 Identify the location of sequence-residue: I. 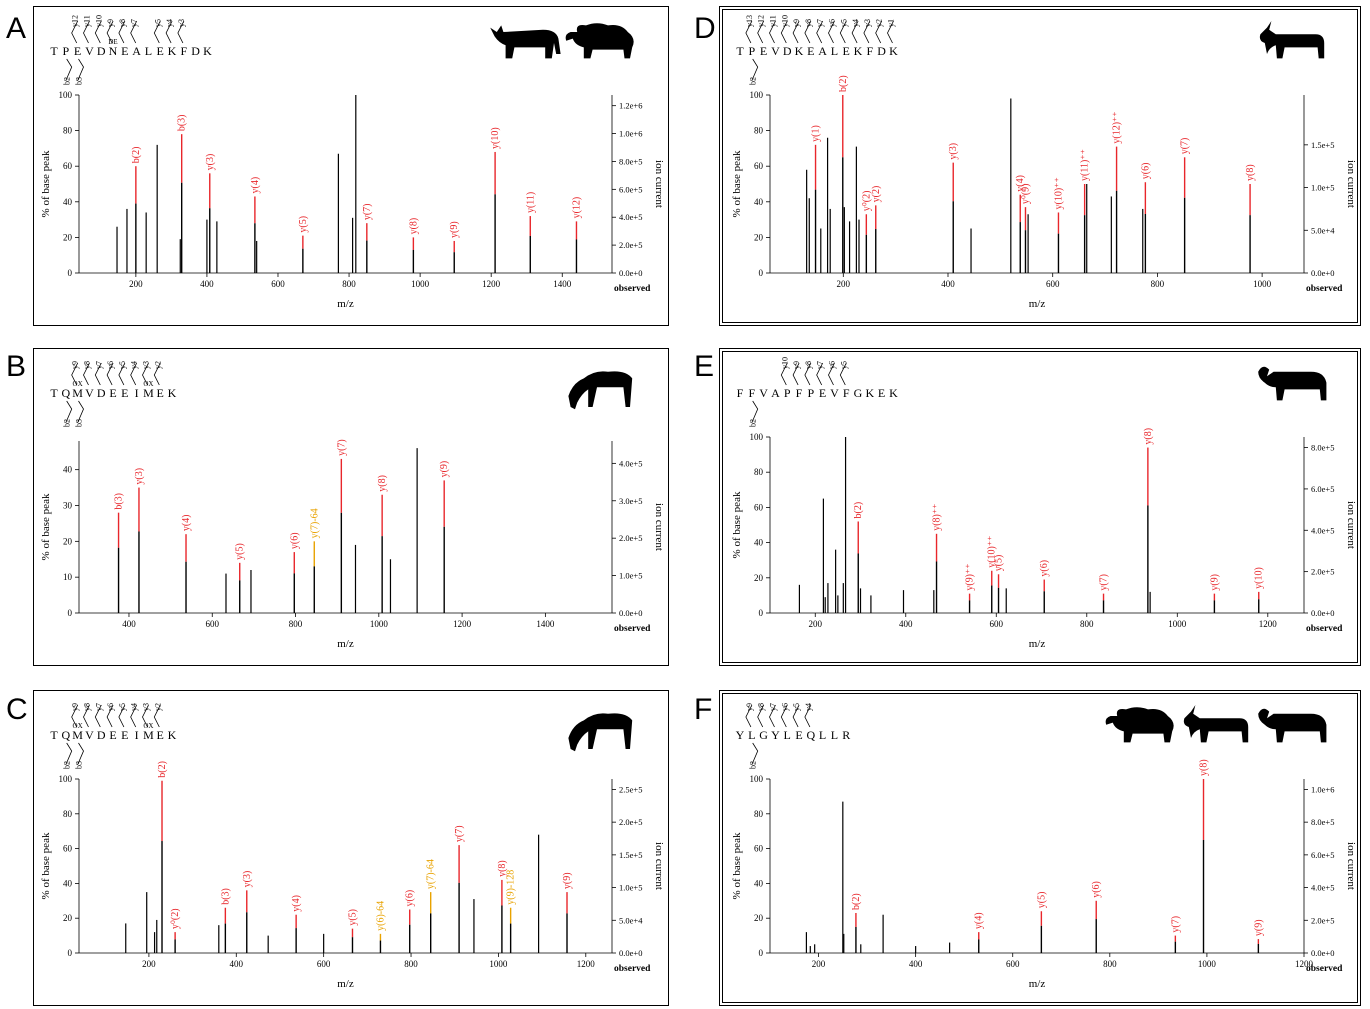
(137, 735).